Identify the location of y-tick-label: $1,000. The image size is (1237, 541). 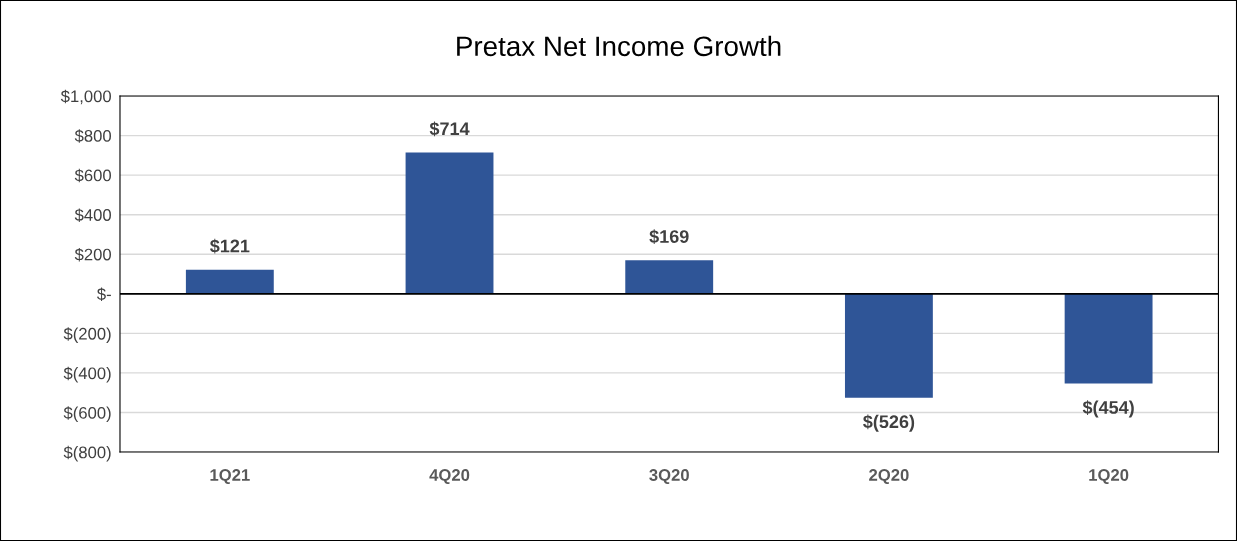
(86, 97).